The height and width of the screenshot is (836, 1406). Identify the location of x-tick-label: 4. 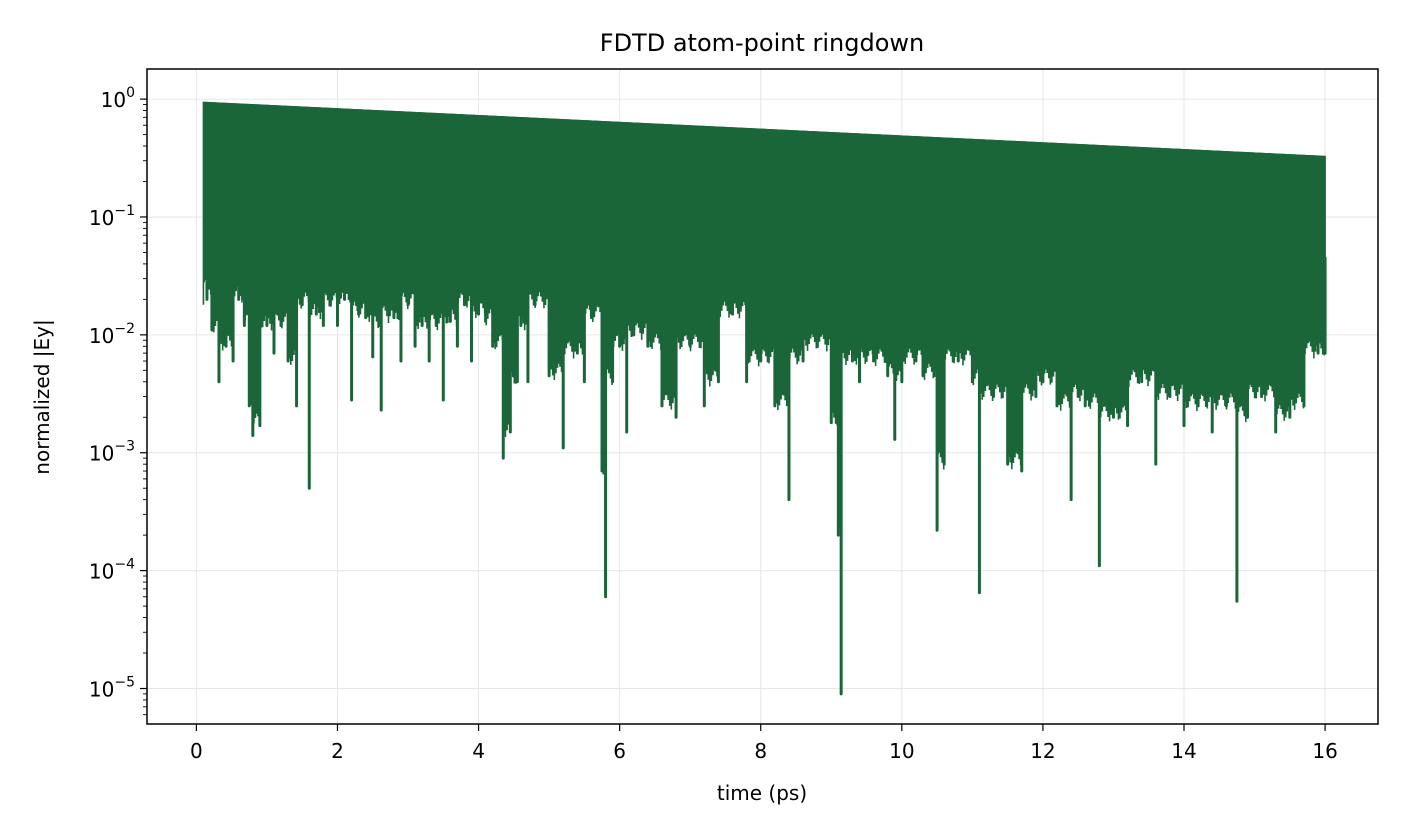
(478, 751).